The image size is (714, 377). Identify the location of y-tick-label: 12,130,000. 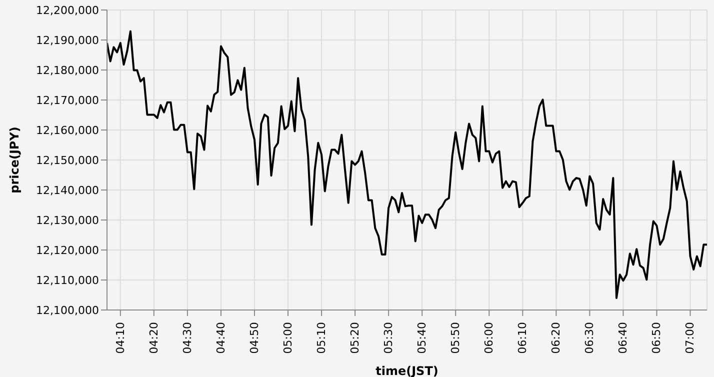
(67, 220).